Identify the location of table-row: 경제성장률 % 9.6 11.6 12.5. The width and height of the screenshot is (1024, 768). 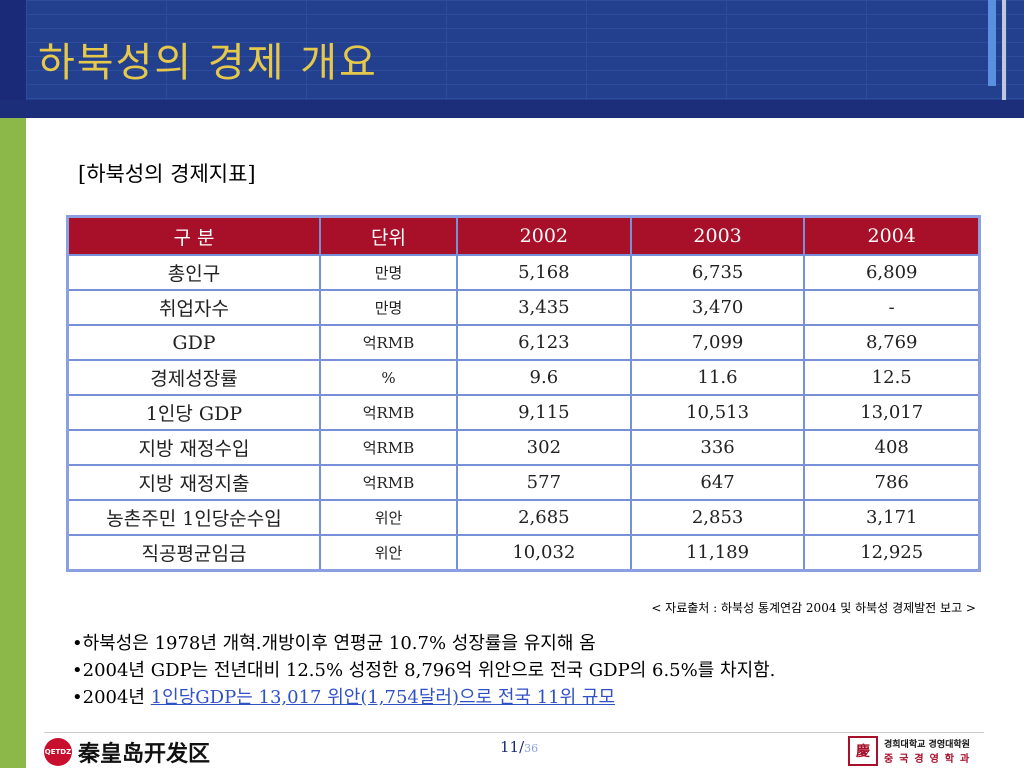
(523, 377).